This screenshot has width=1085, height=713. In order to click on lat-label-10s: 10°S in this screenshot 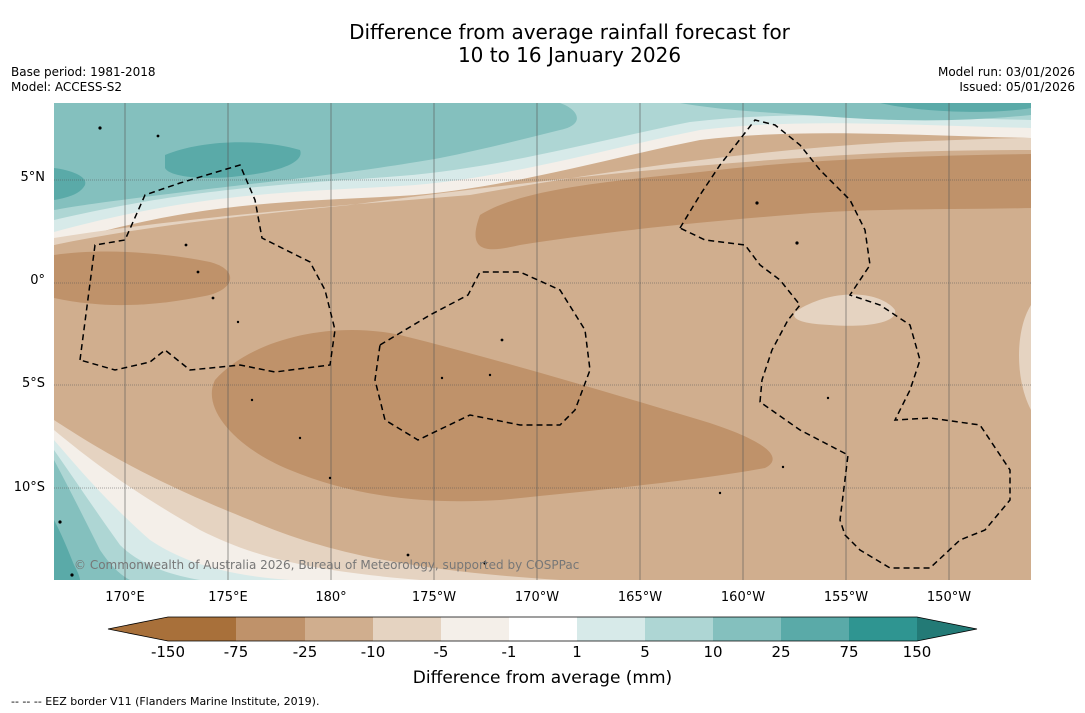, I will do `click(29, 487)`.